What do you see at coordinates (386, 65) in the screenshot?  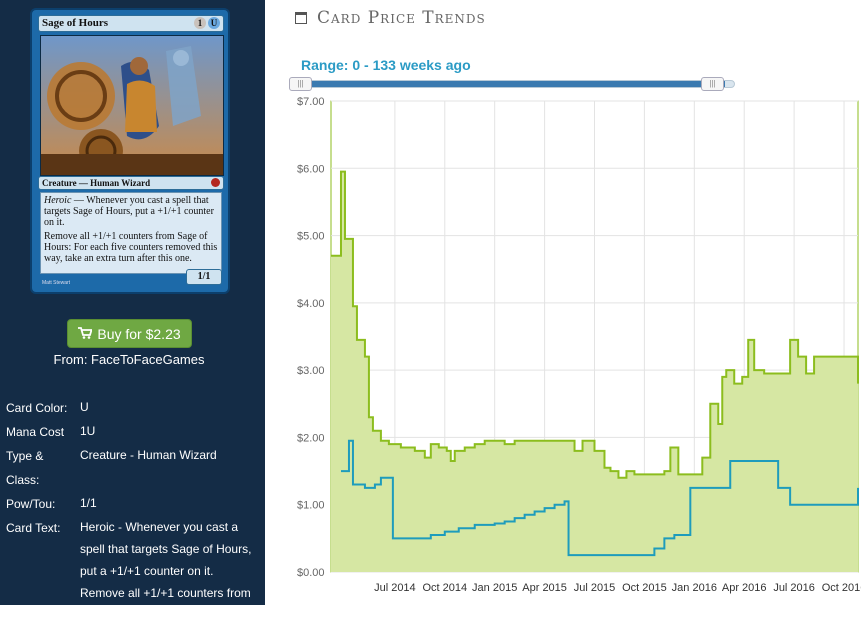 I see `range-label: Range: 0 - 133 weeks ago` at bounding box center [386, 65].